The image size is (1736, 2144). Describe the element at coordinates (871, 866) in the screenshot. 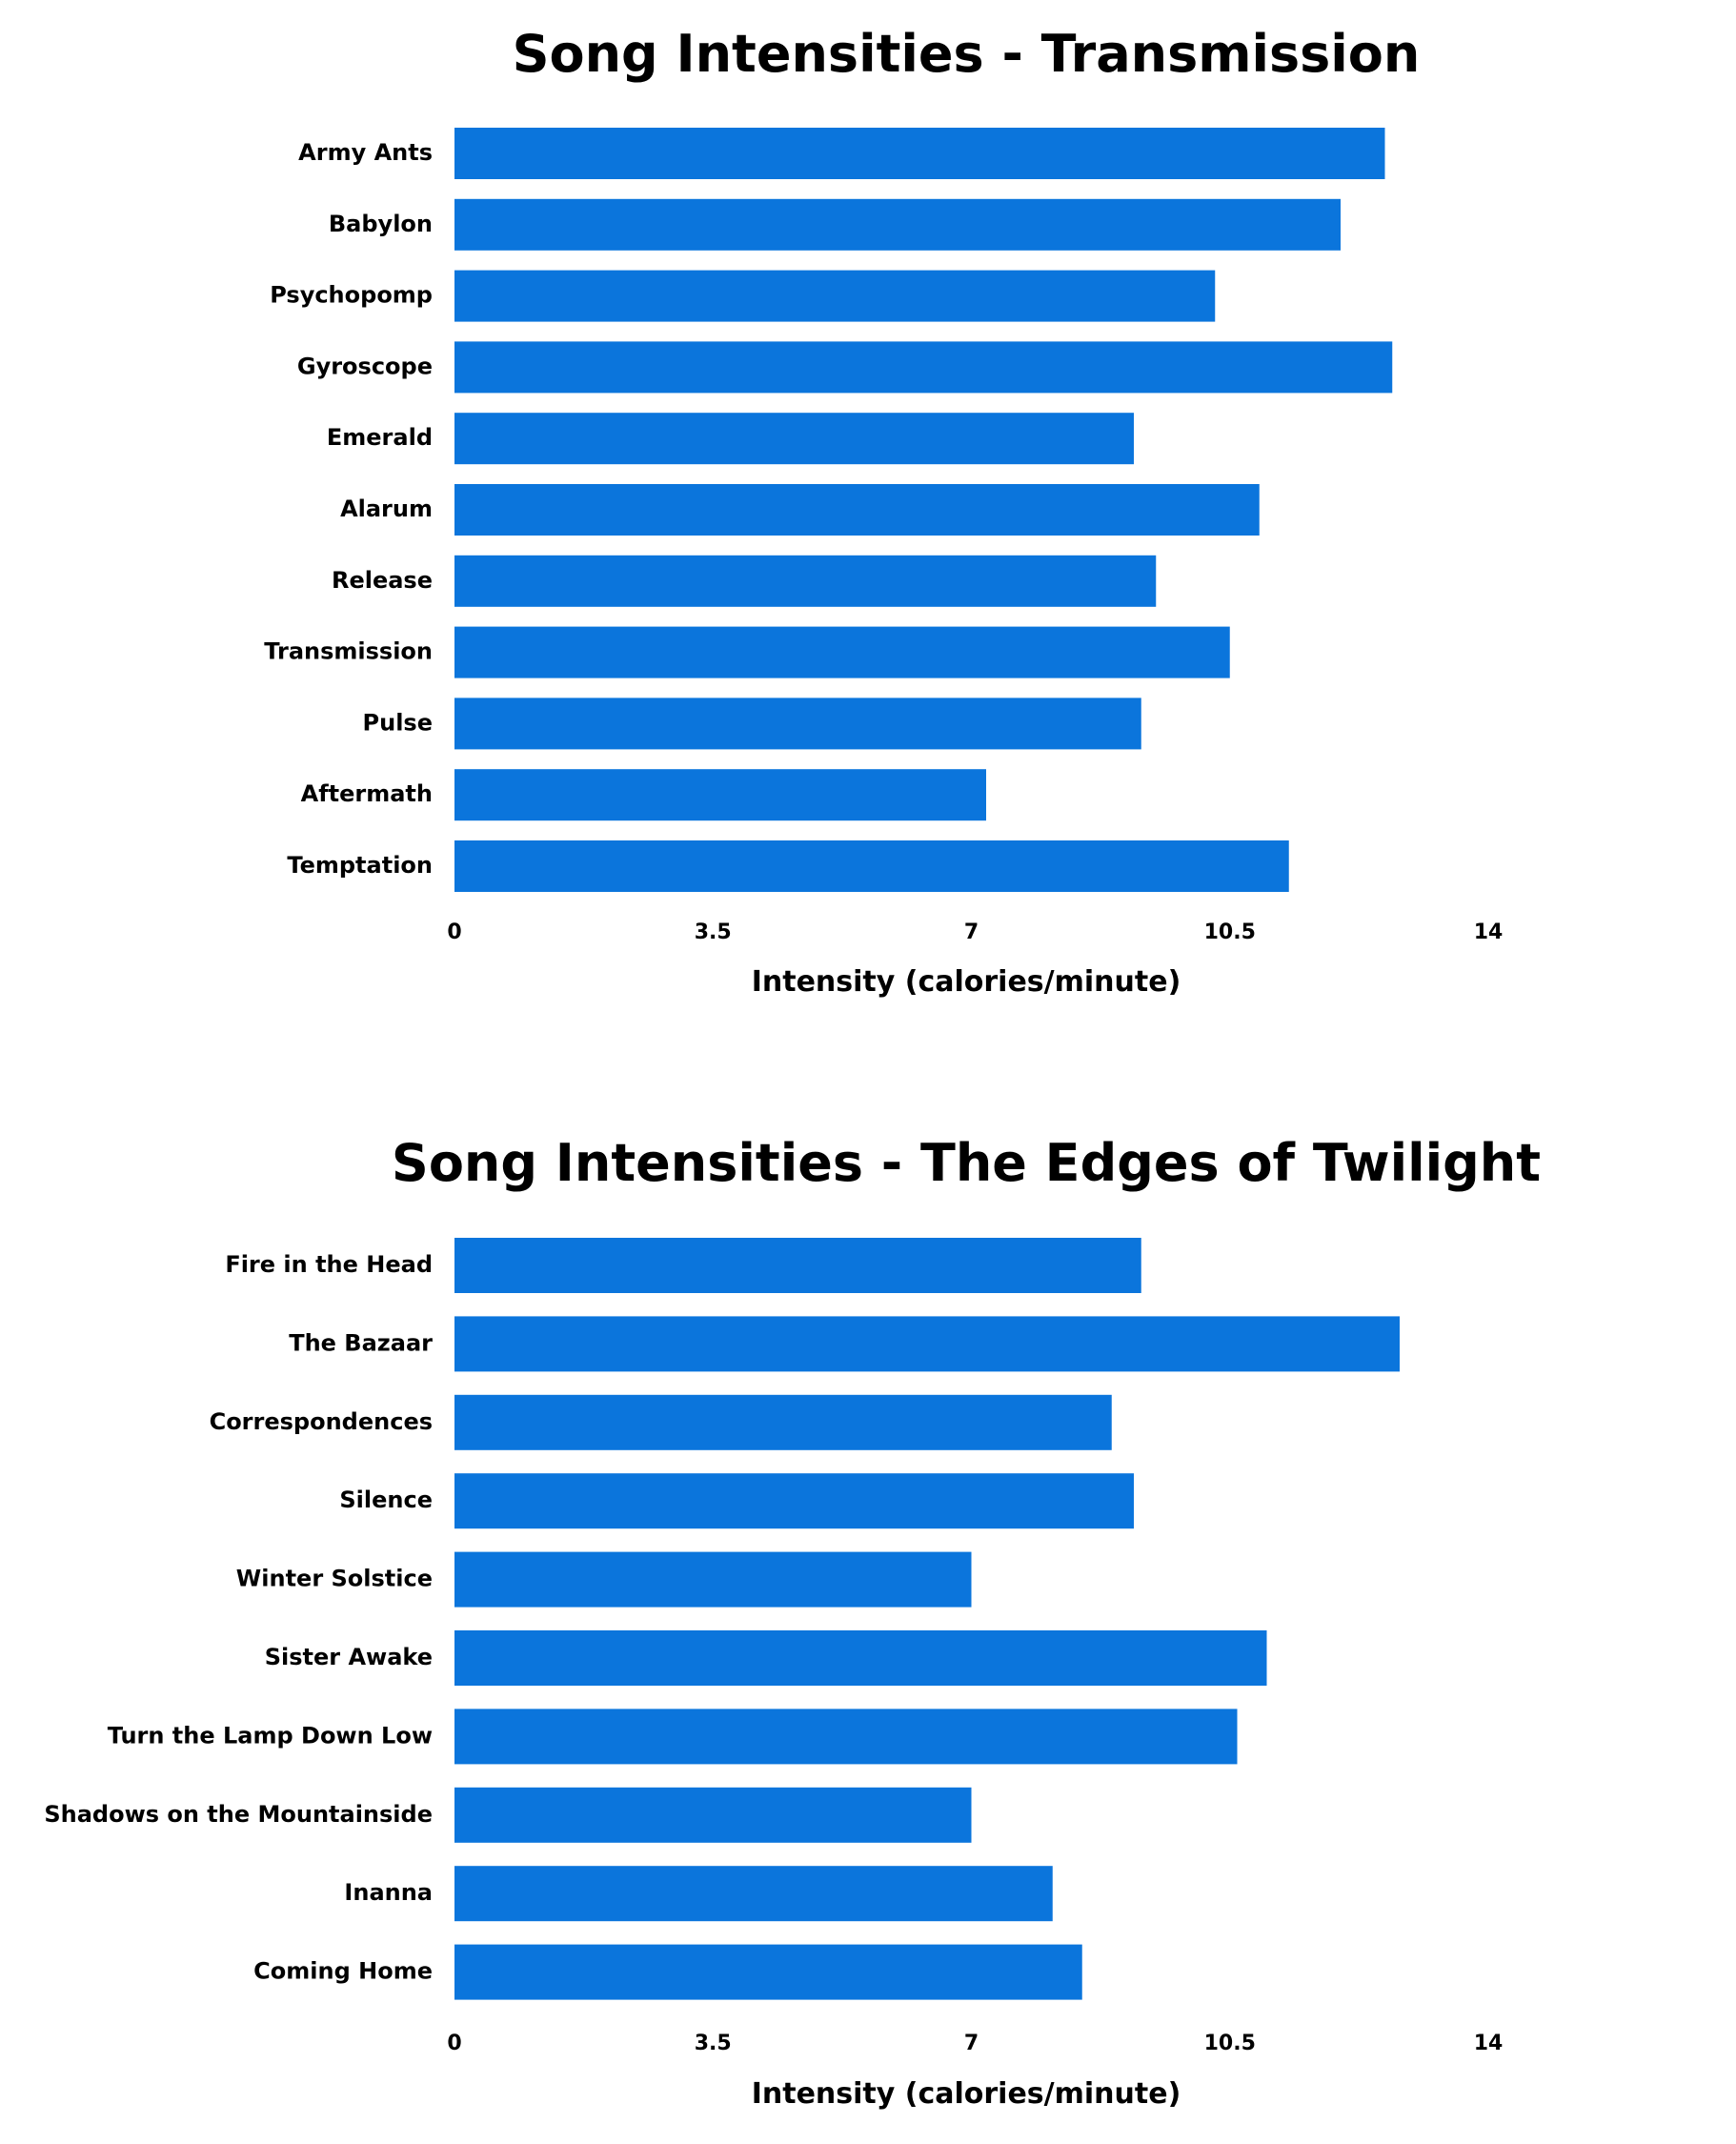

I see `bar-temptation` at that location.